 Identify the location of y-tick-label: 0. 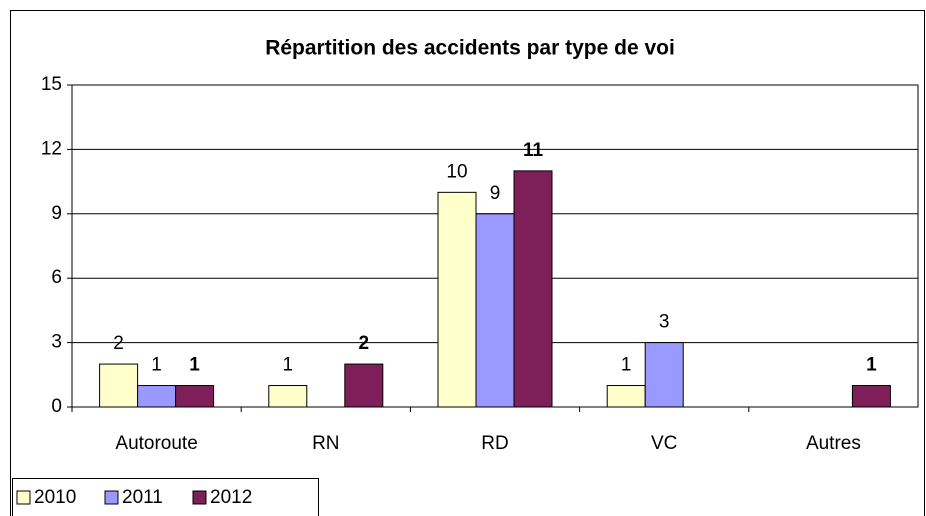
(56, 406).